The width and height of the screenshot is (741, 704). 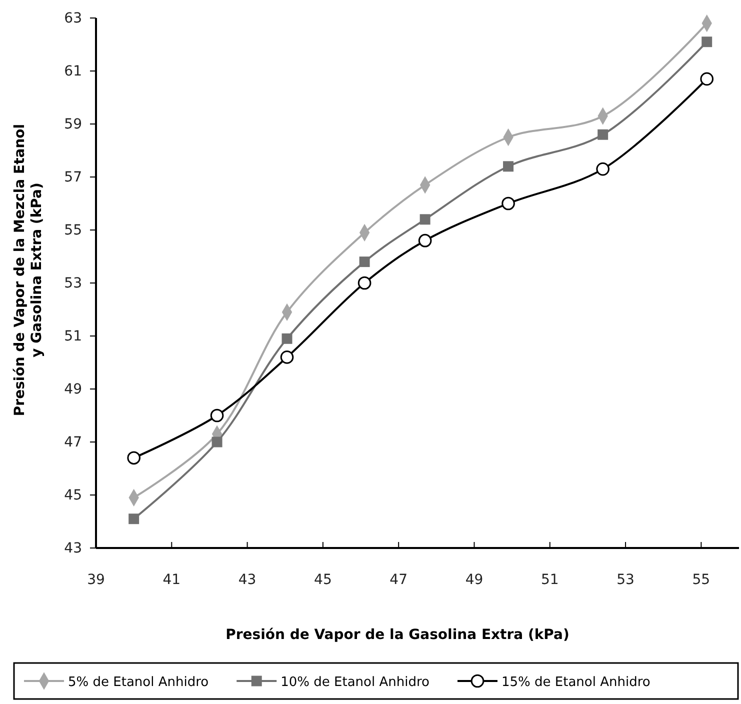 I want to click on y-tick-label: 47, so click(x=73, y=442).